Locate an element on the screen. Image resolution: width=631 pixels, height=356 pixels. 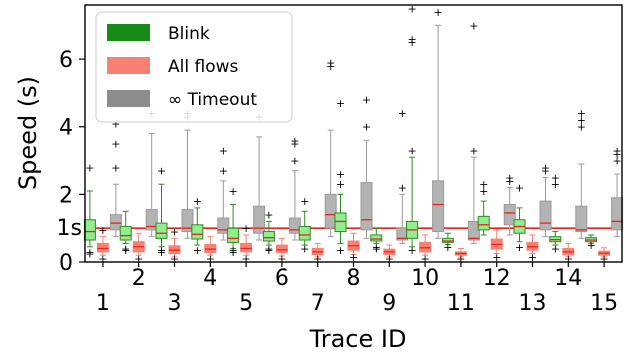
box-allflows-trace-6: + is located at coordinates (281, 251).